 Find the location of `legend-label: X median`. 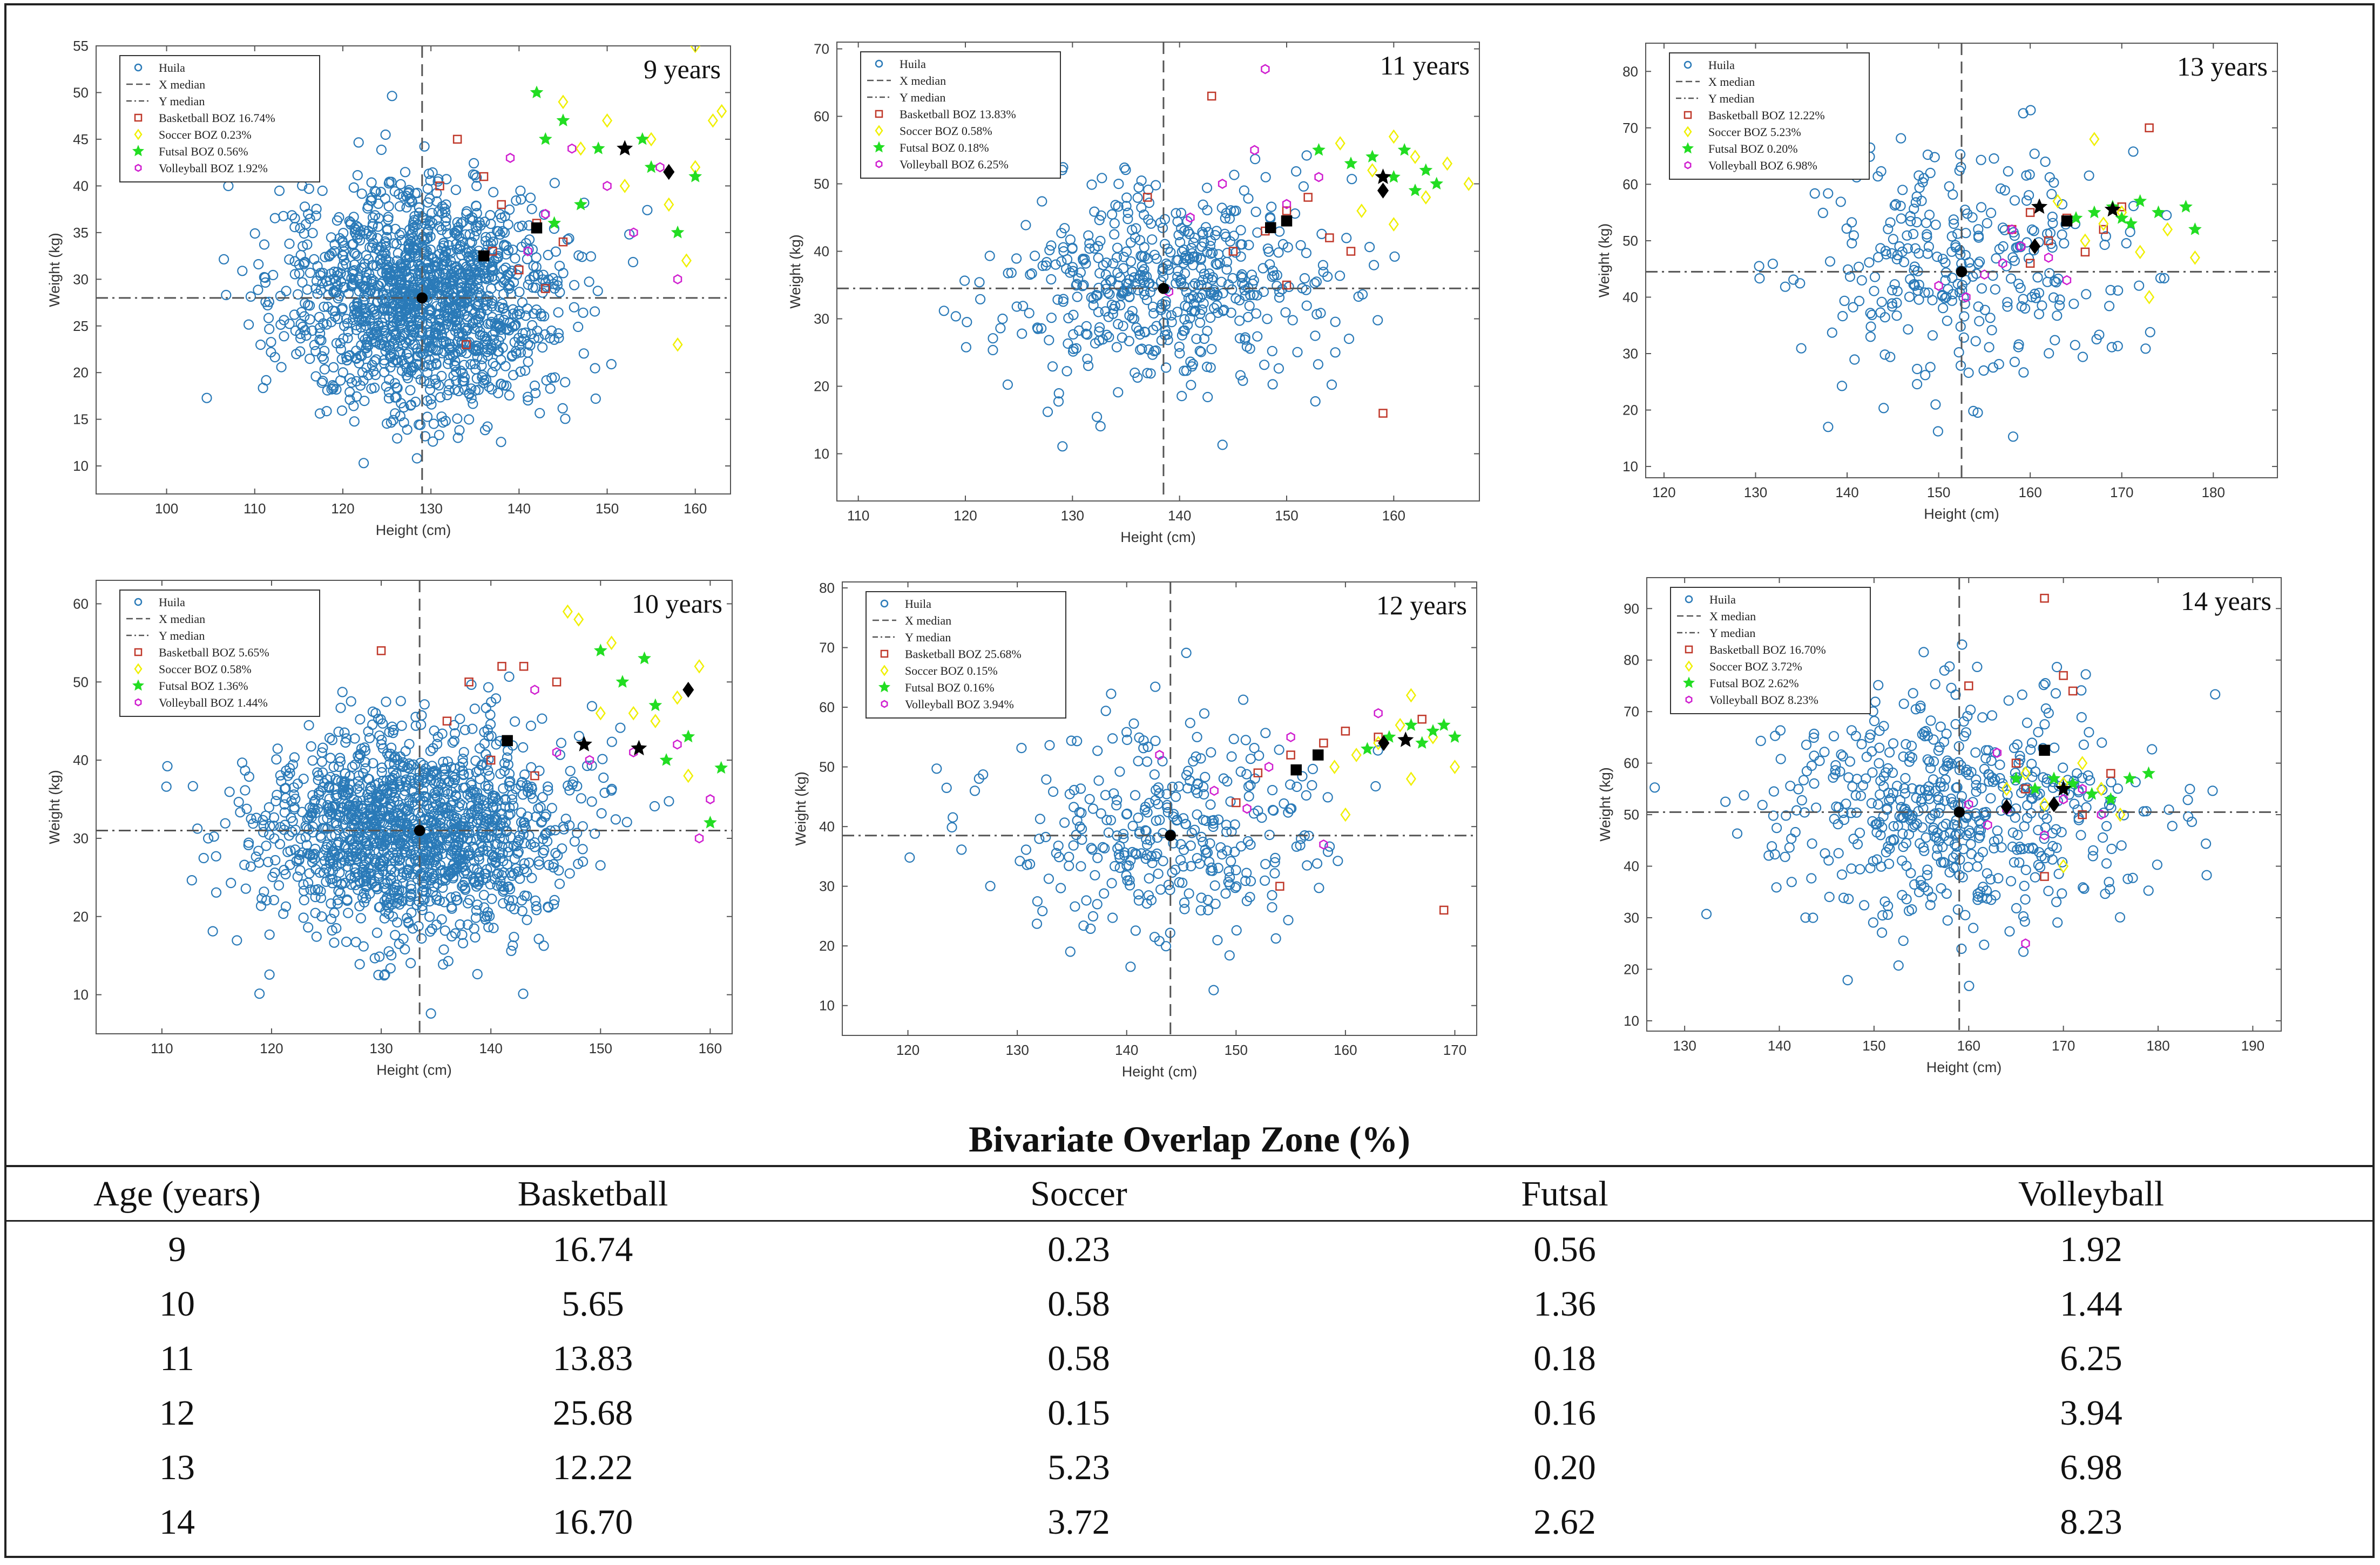

legend-label: X median is located at coordinates (923, 80).